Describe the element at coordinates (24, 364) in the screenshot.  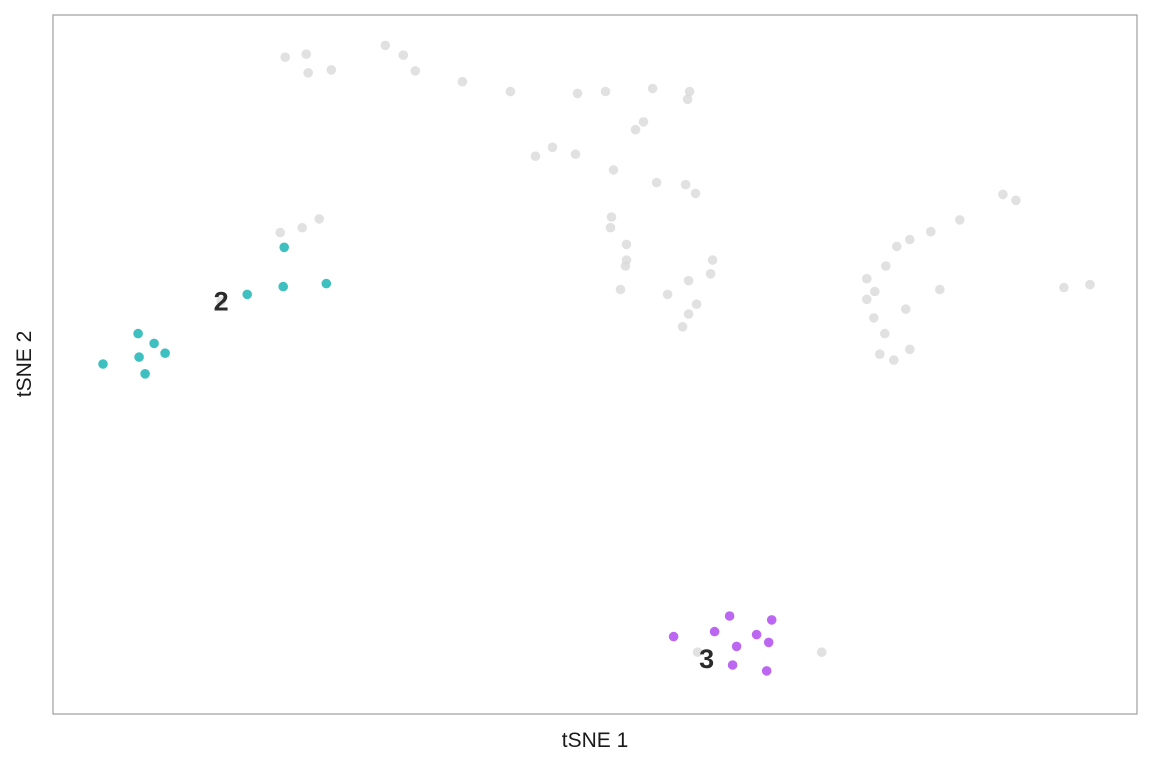
I see `y-axis-title: tSNE 2` at that location.